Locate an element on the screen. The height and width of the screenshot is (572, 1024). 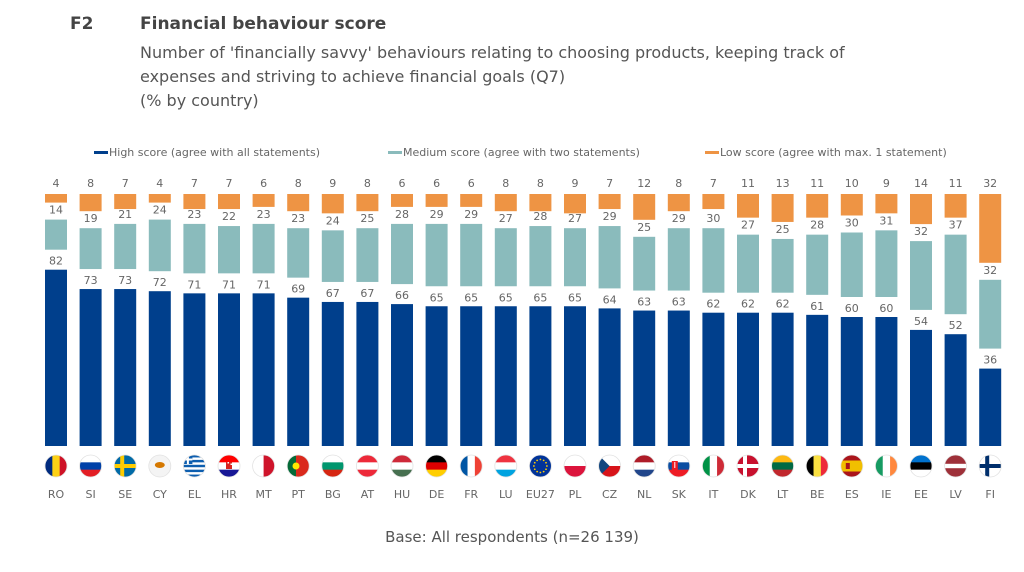
value-label-high-EL: 71 is located at coordinates (194, 284).